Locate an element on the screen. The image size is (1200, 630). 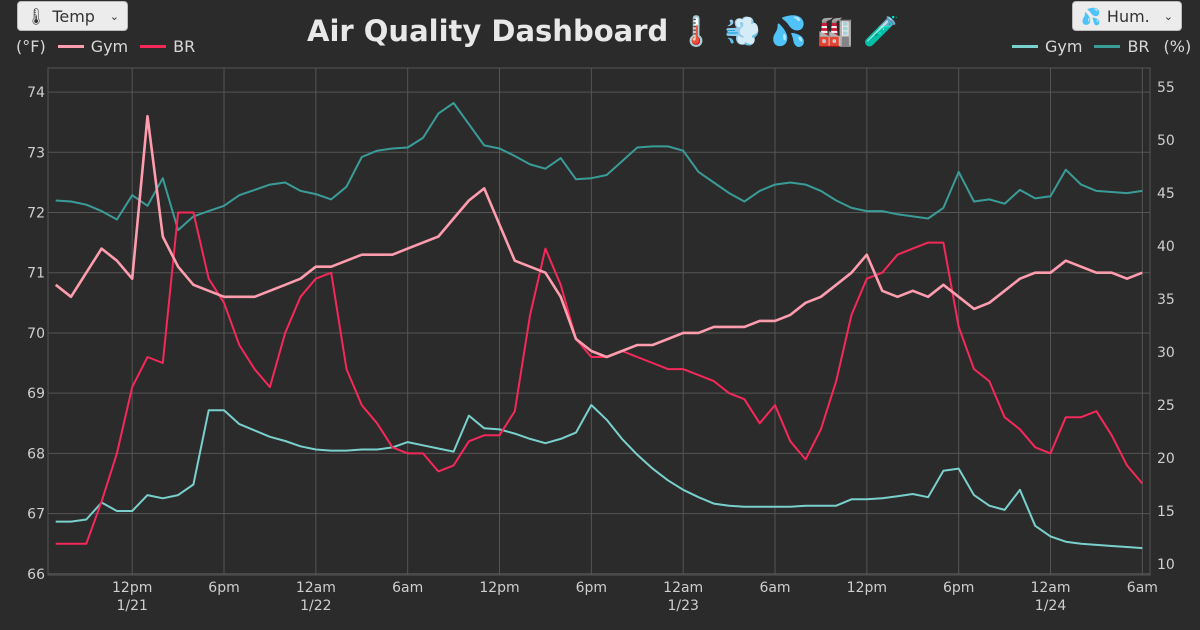
y-right-tick-label: 20 is located at coordinates (1166, 459).